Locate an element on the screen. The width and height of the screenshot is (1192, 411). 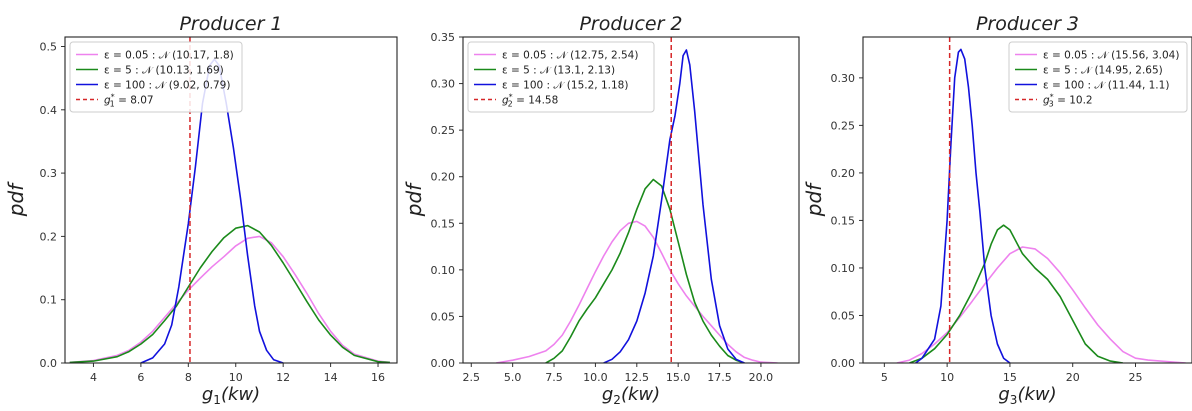
chart-title: Producer 3 is located at coordinates (1027, 24).